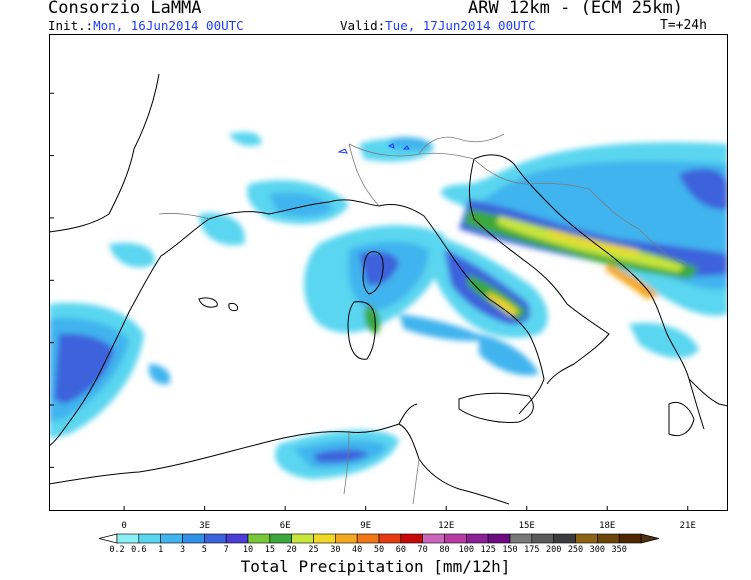  Describe the element at coordinates (446, 526) in the screenshot. I see `lon-label: 12E` at that location.